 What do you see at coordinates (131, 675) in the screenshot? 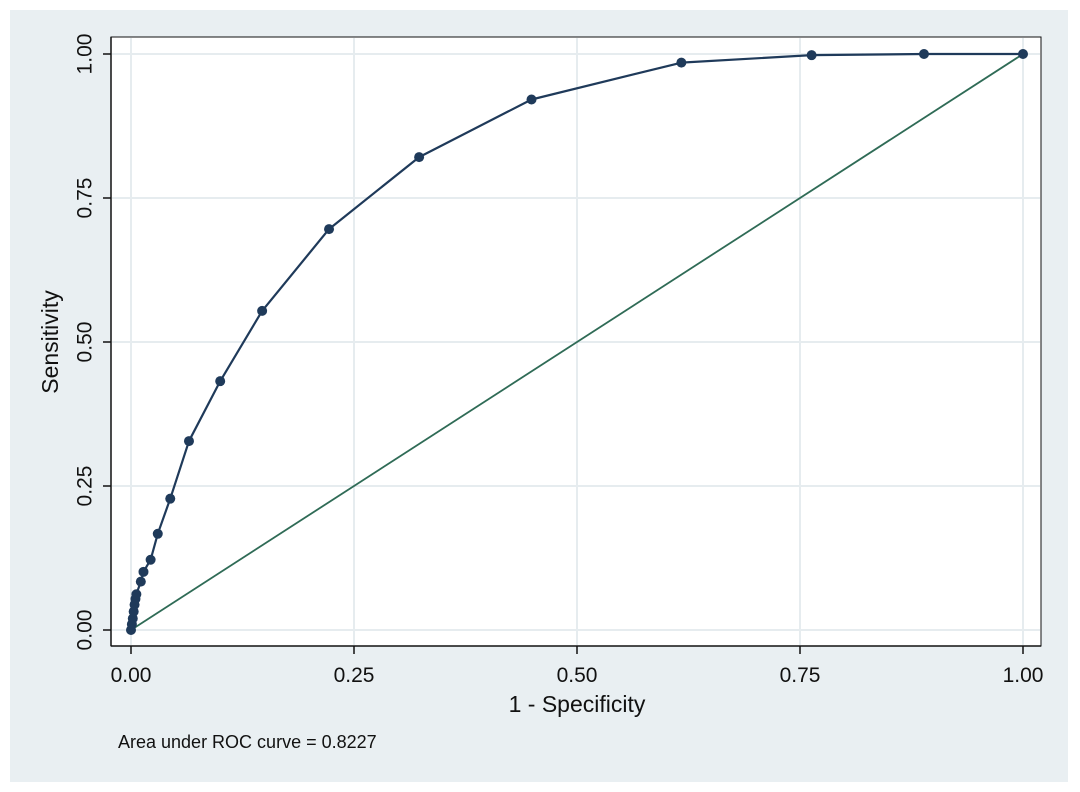
I see `x-tick-label-0: 0.00` at bounding box center [131, 675].